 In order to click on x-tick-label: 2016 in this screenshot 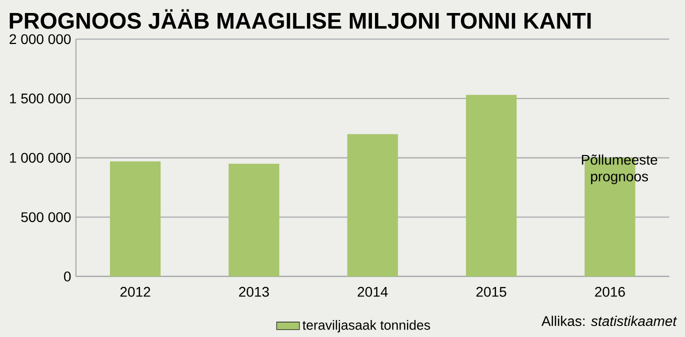, I will do `click(610, 291)`.